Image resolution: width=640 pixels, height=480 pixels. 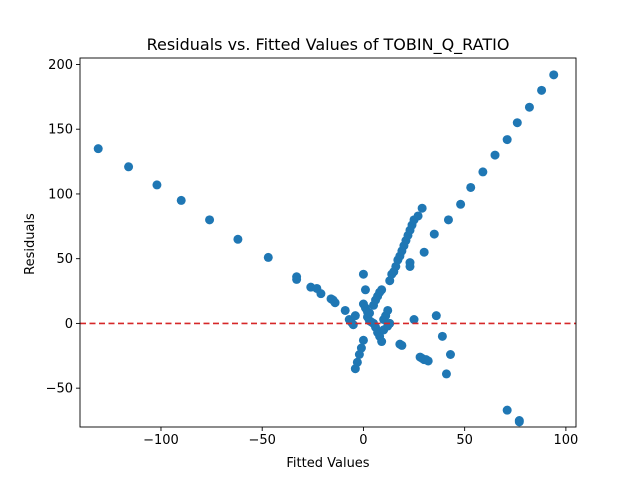 What do you see at coordinates (363, 440) in the screenshot?
I see `x-tick-label: 0` at bounding box center [363, 440].